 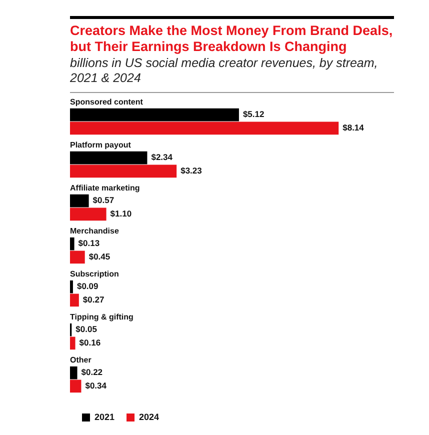 I want to click on data-label: $0.57, so click(x=103, y=200).